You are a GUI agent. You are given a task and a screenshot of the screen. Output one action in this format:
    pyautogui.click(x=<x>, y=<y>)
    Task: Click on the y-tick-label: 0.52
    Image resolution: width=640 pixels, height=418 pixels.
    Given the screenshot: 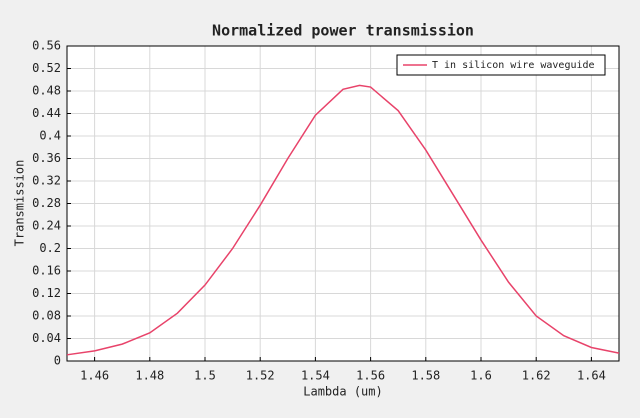 What is the action you would take?
    pyautogui.click(x=46, y=68)
    